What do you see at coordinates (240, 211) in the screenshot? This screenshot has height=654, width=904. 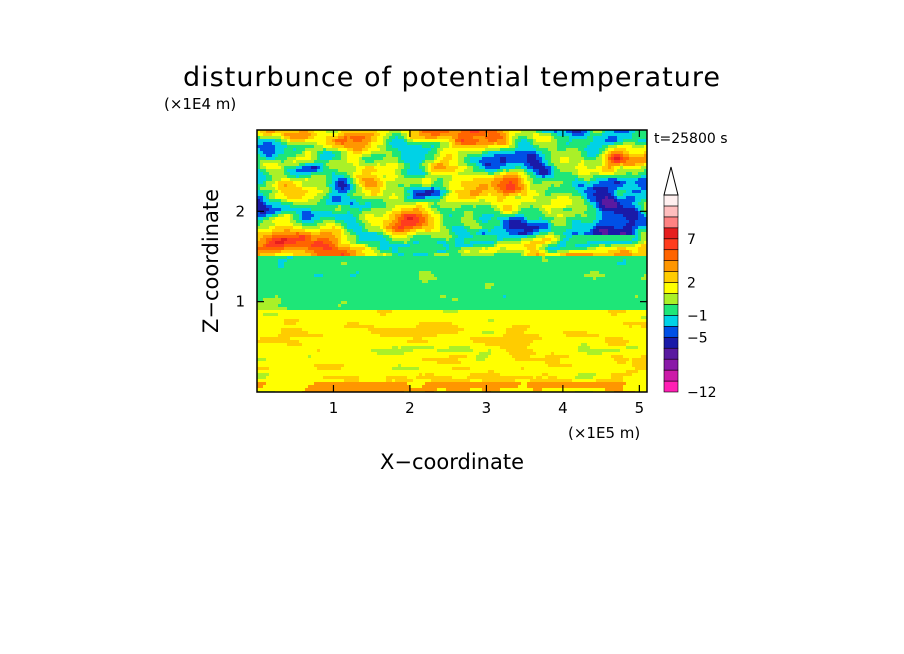 I see `y-tick-label: 2` at bounding box center [240, 211].